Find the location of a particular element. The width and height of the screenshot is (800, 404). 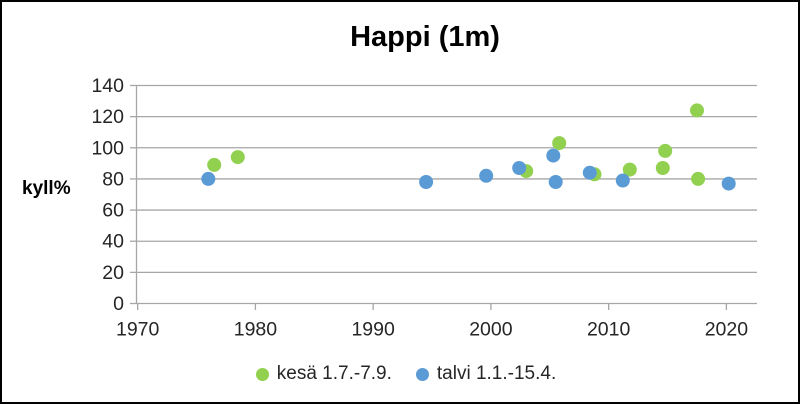

legend-label-talvi: talvi 1.1.-15.4. is located at coordinates (496, 373).